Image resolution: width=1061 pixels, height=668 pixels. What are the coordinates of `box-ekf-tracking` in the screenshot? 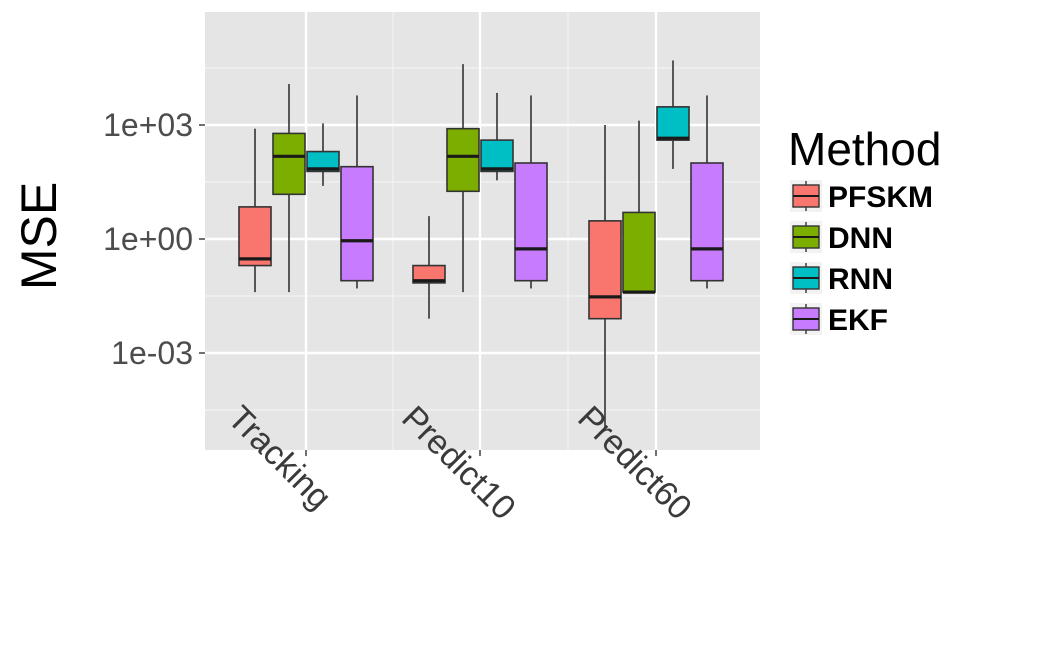 It's located at (357, 192).